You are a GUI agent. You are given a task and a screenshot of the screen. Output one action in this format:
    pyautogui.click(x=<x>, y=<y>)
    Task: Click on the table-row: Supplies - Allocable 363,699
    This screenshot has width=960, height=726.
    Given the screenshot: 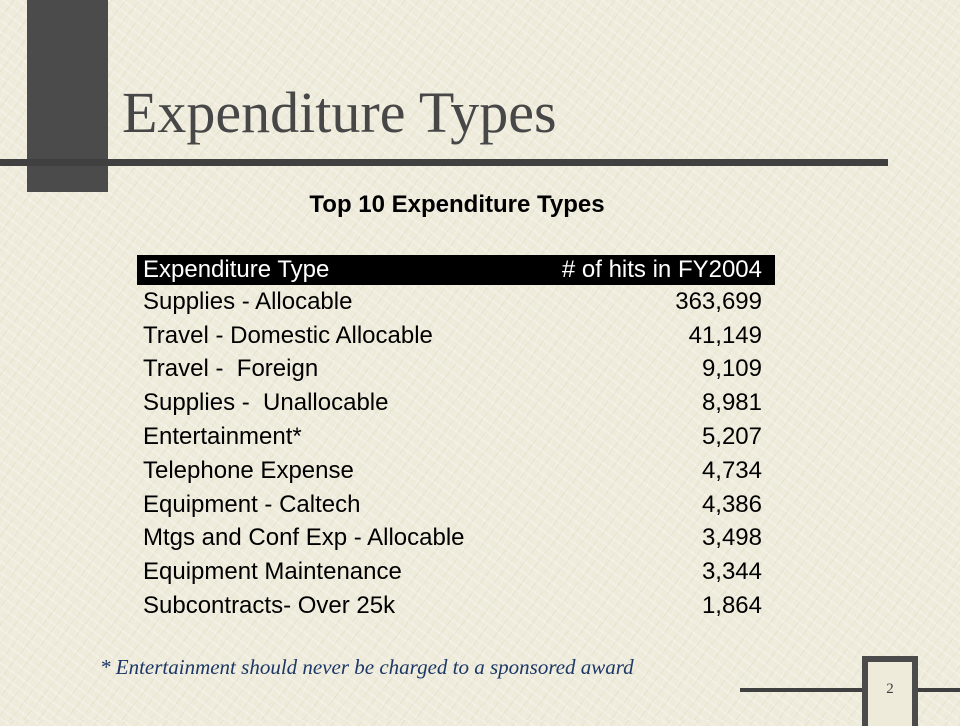 What is the action you would take?
    pyautogui.click(x=456, y=302)
    